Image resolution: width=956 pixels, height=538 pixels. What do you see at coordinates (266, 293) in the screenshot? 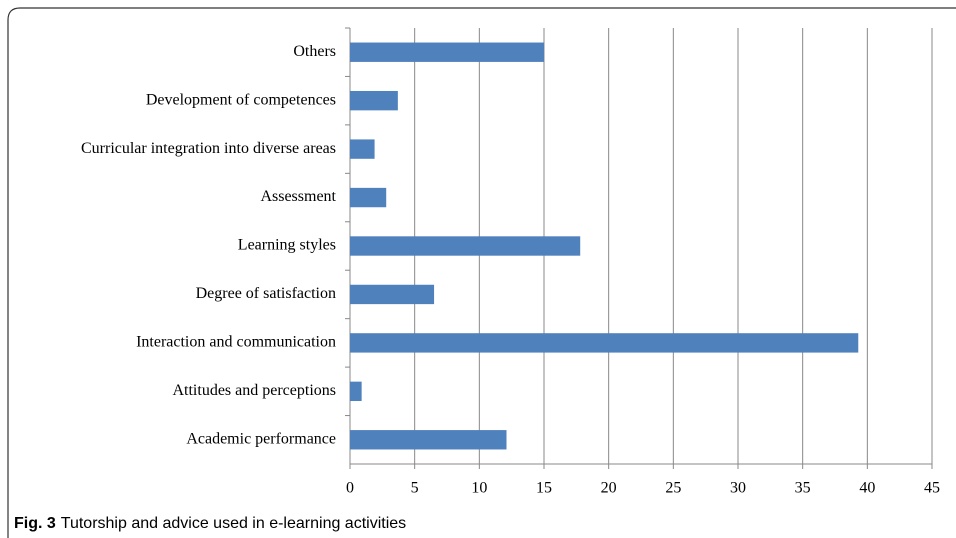
I see `y-tick-label: Degree of satisfaction` at bounding box center [266, 293].